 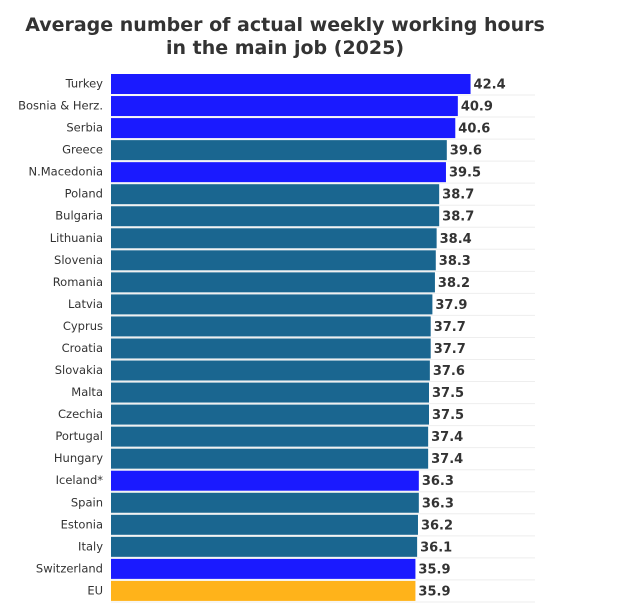 I want to click on y-tick-label: Switzerland, so click(x=69, y=568).